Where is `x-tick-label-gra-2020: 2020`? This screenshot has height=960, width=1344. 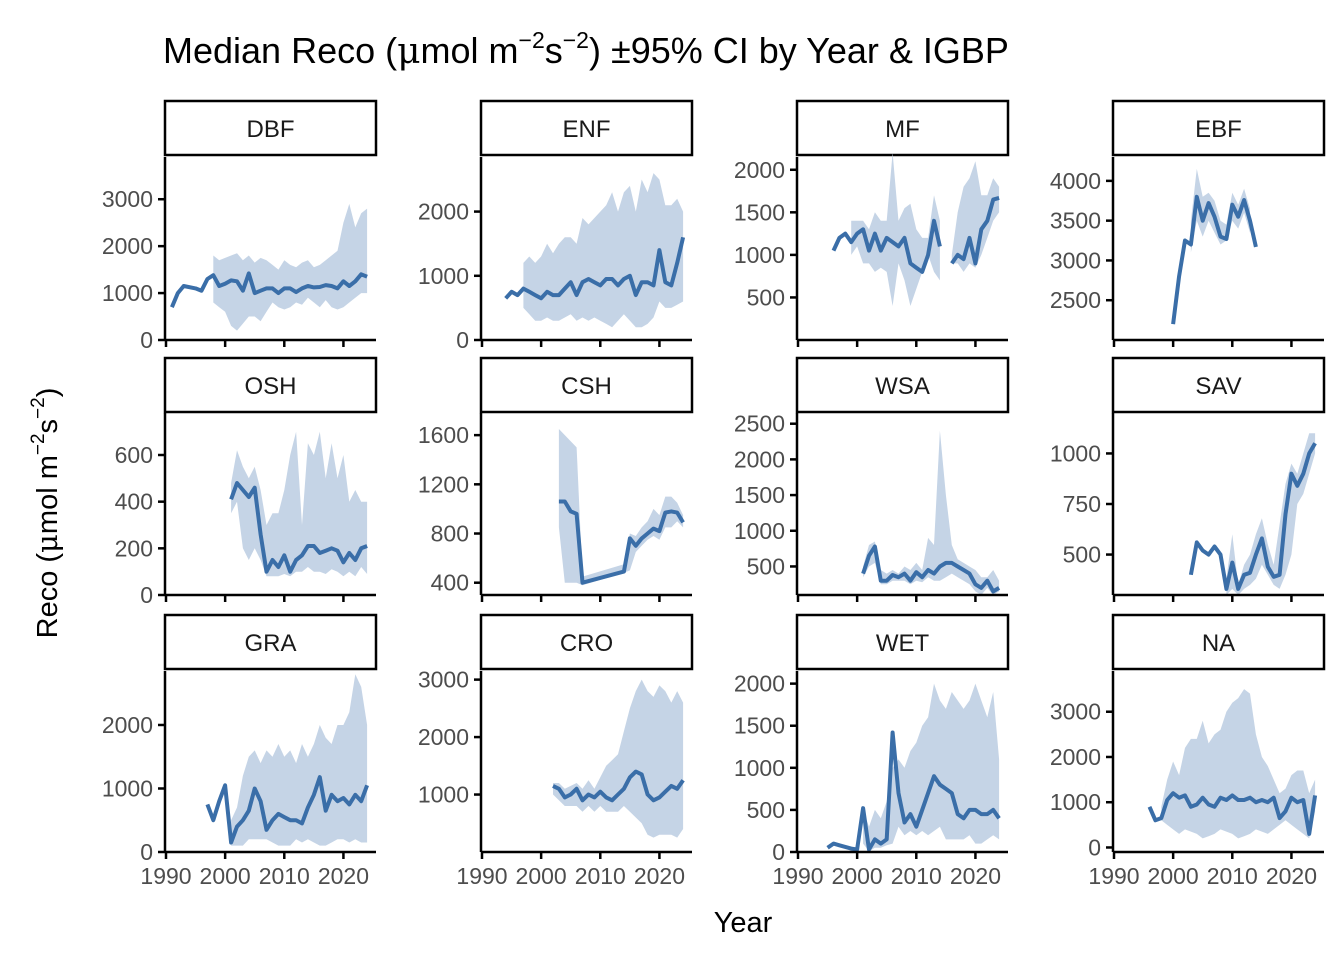 x-tick-label-gra-2020: 2020 is located at coordinates (343, 876).